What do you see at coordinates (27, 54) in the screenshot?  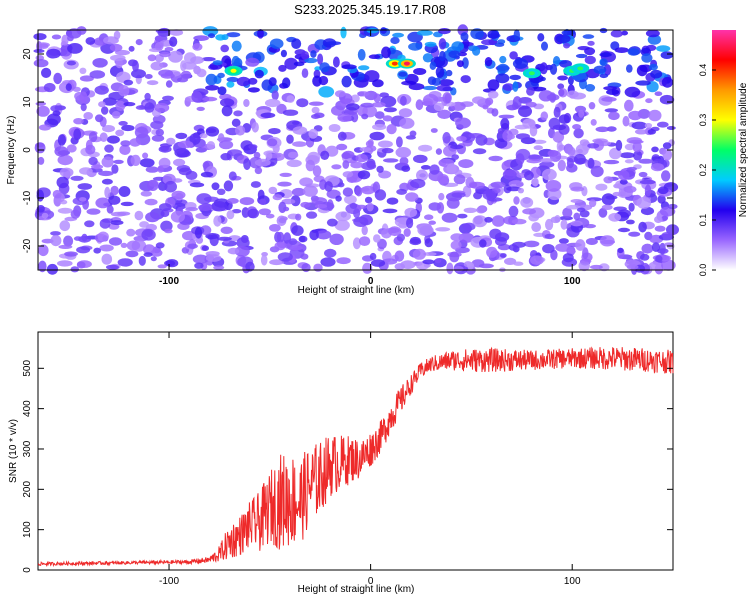 I see `y-tick-label: 20` at bounding box center [27, 54].